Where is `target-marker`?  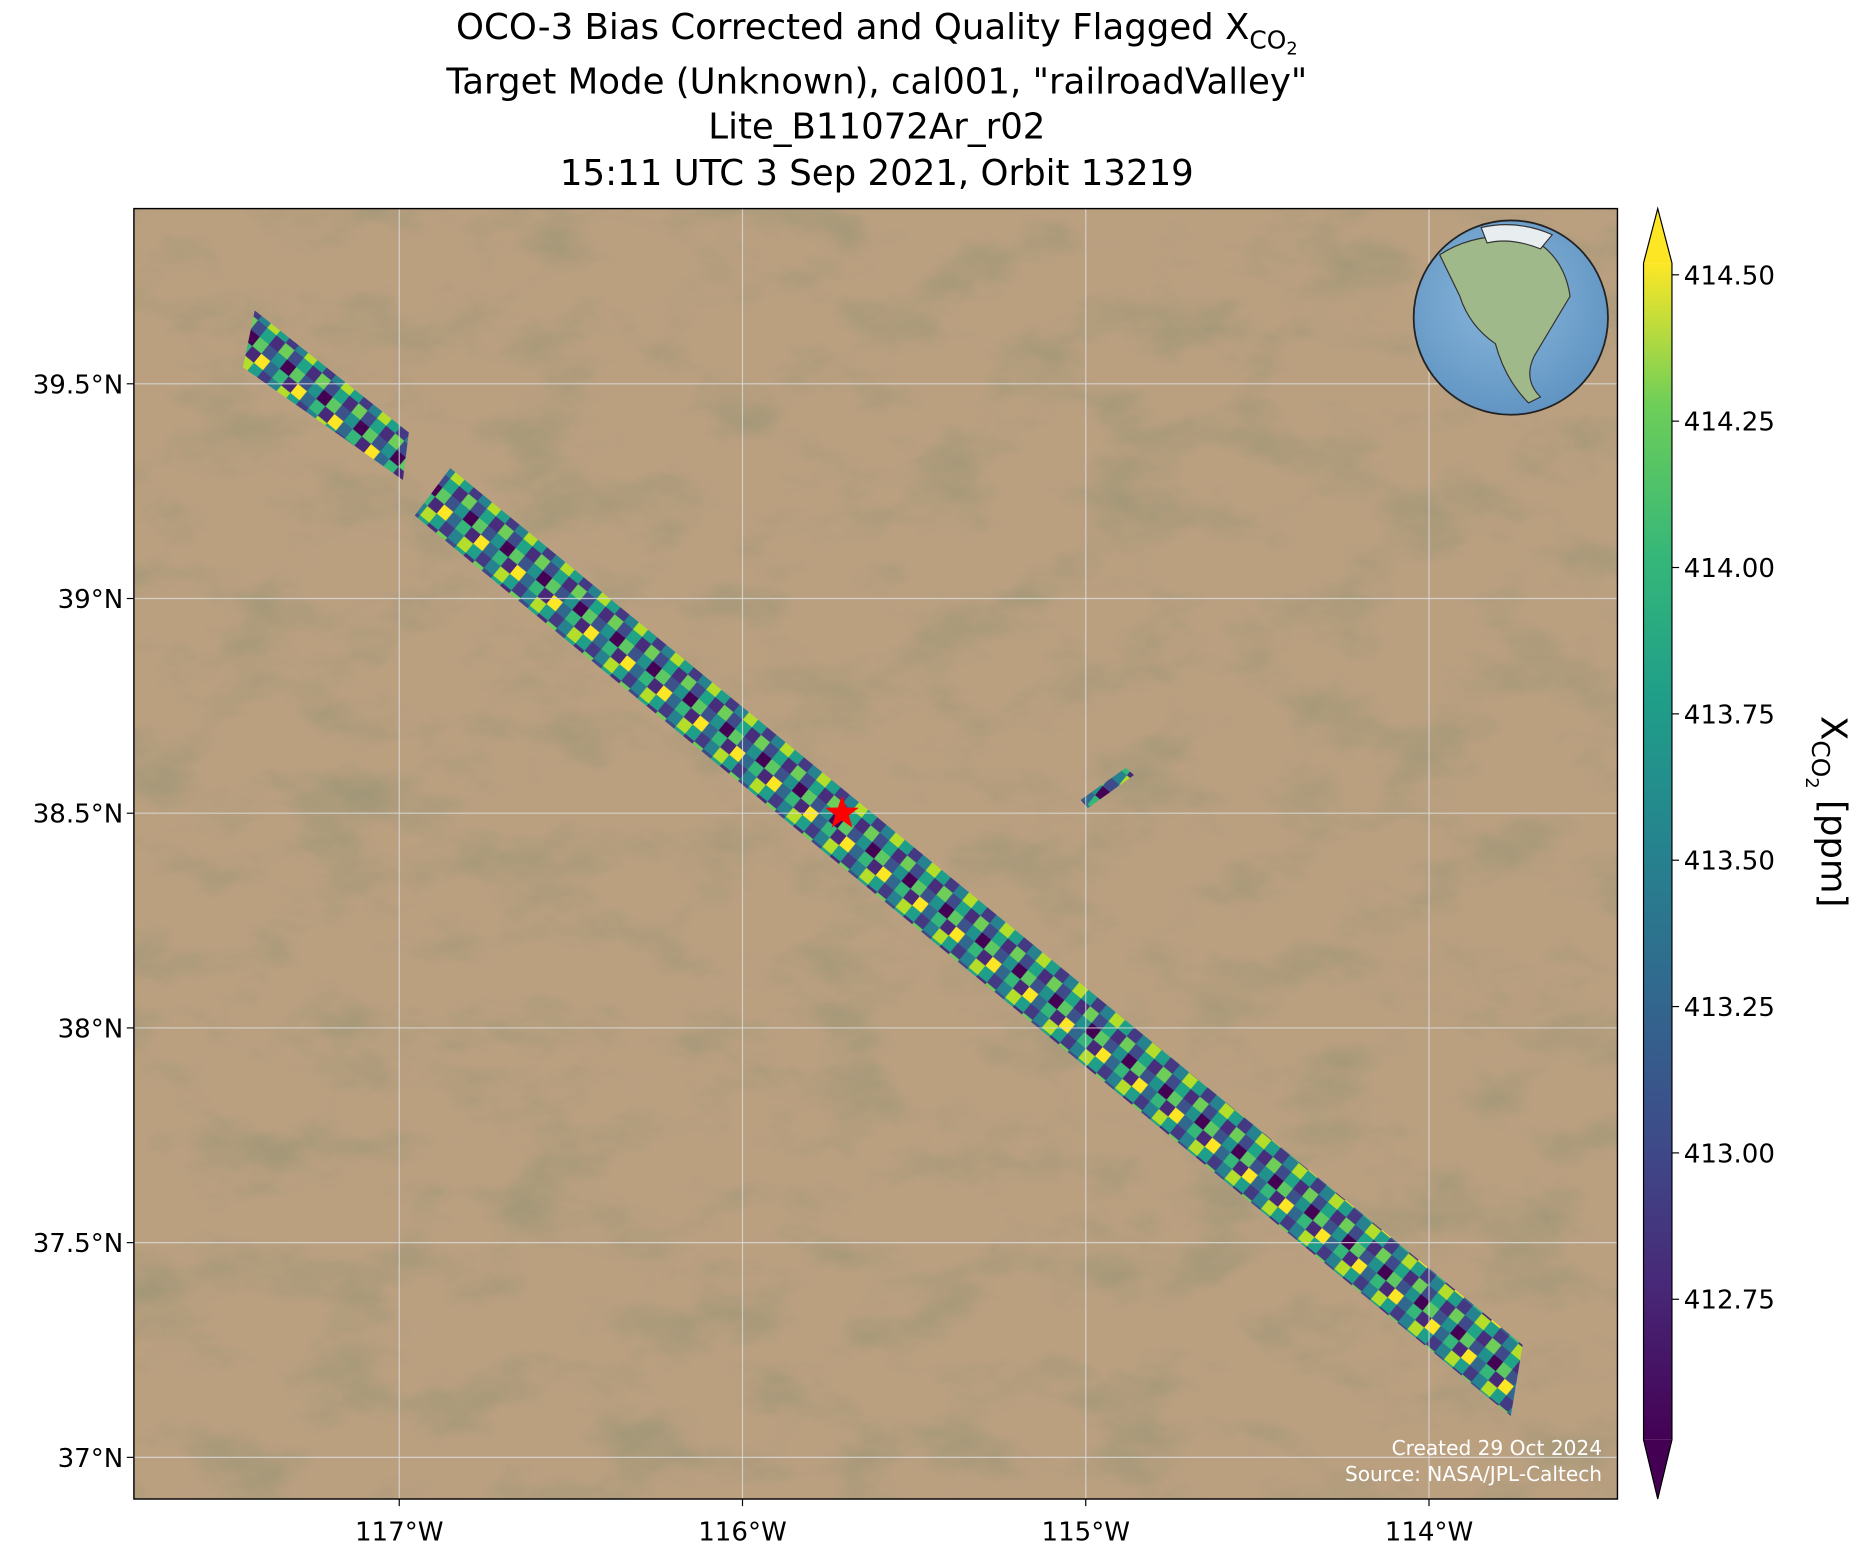
target-marker is located at coordinates (842, 811).